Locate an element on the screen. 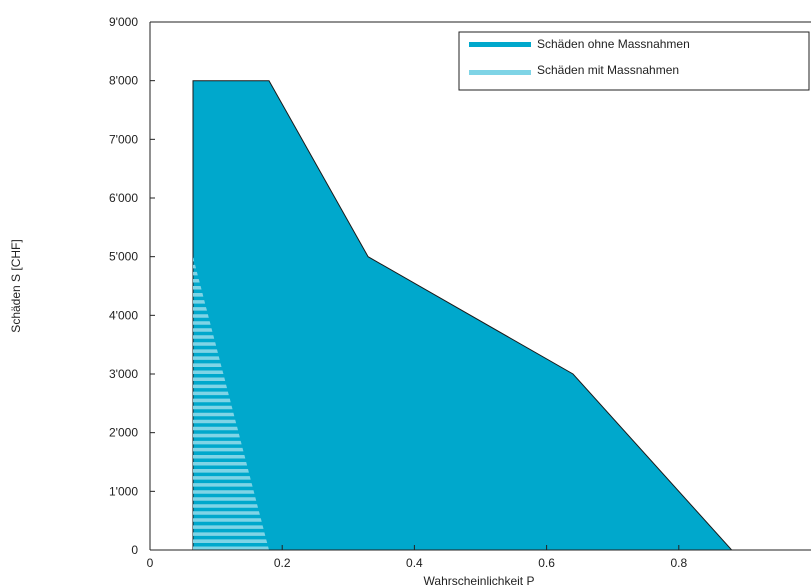 This screenshot has width=811, height=588. legend-swatch-mit is located at coordinates (500, 72).